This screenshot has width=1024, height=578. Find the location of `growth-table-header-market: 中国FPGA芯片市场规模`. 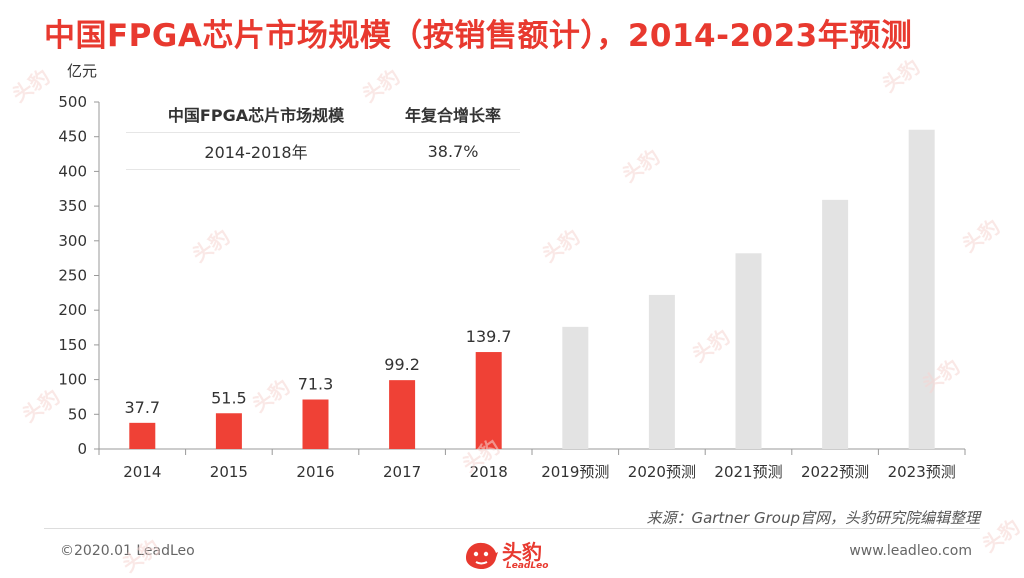

growth-table-header-market: 中国FPGA芯片市场规模 is located at coordinates (256, 115).